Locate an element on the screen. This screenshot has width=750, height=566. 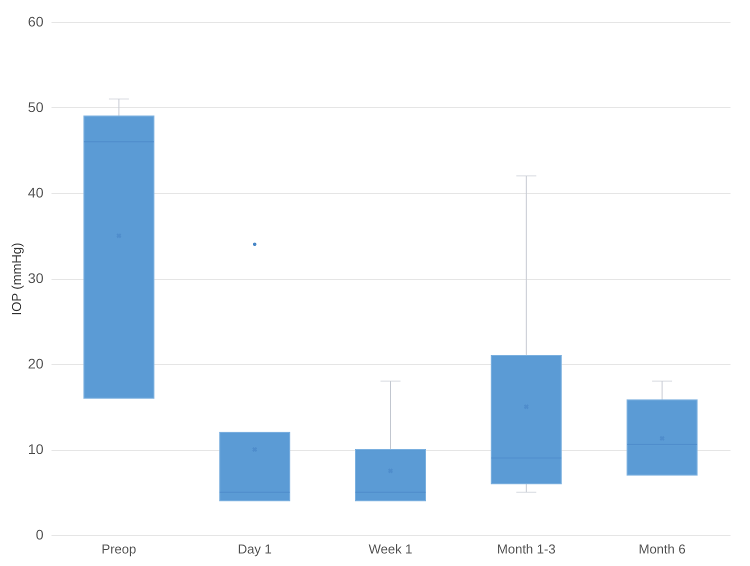
y-tick-label: 30 is located at coordinates (36, 278).